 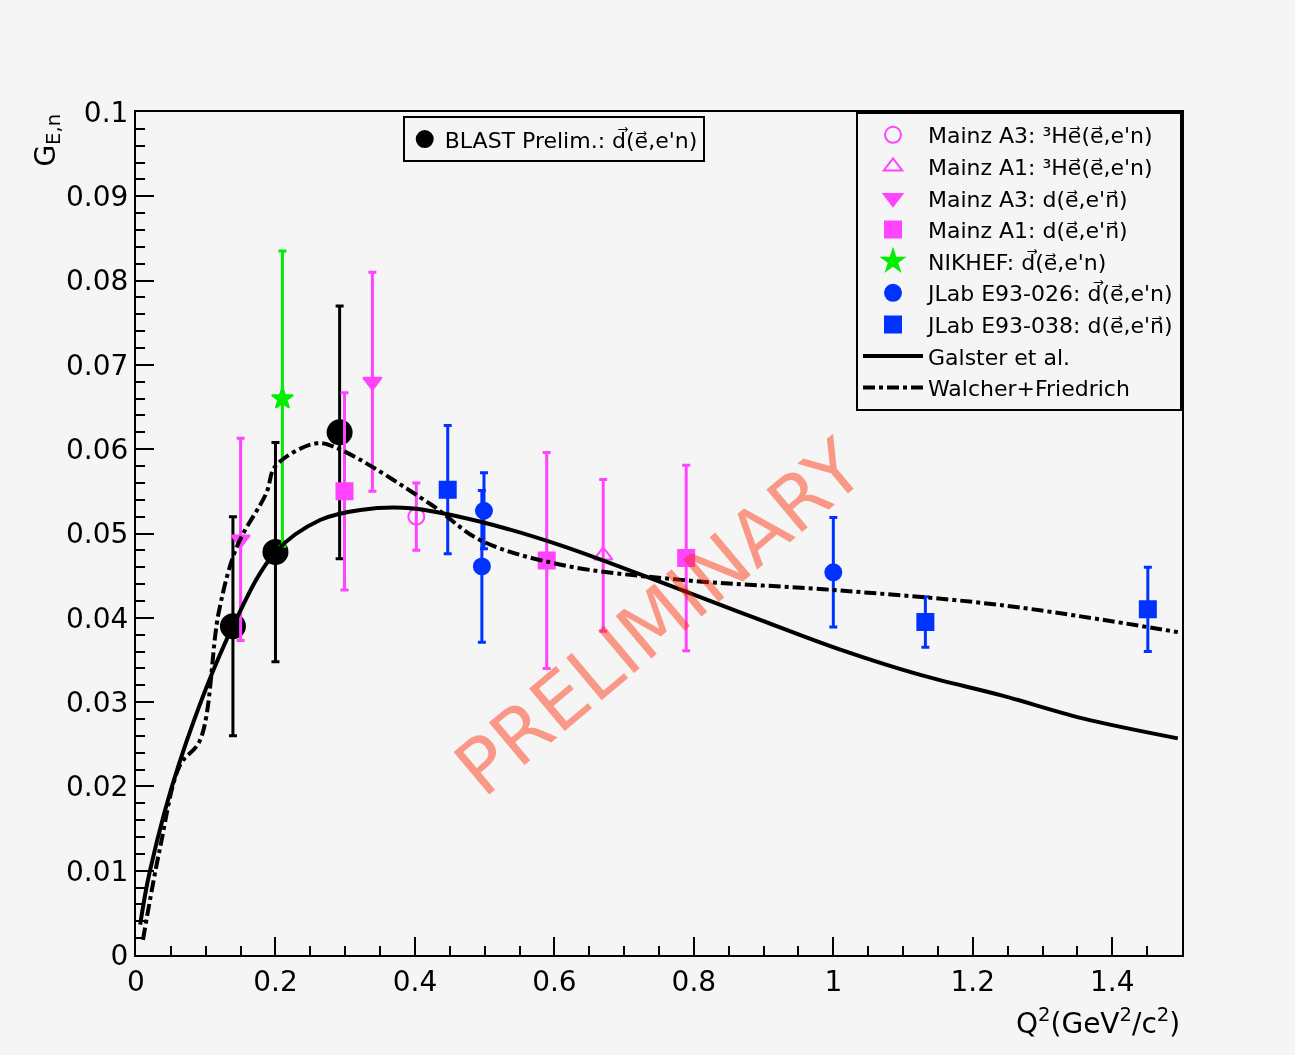 What do you see at coordinates (1040, 136) in the screenshot?
I see `legend-label: Mainz A3: ³He⃗(e⃗,e'n)` at bounding box center [1040, 136].